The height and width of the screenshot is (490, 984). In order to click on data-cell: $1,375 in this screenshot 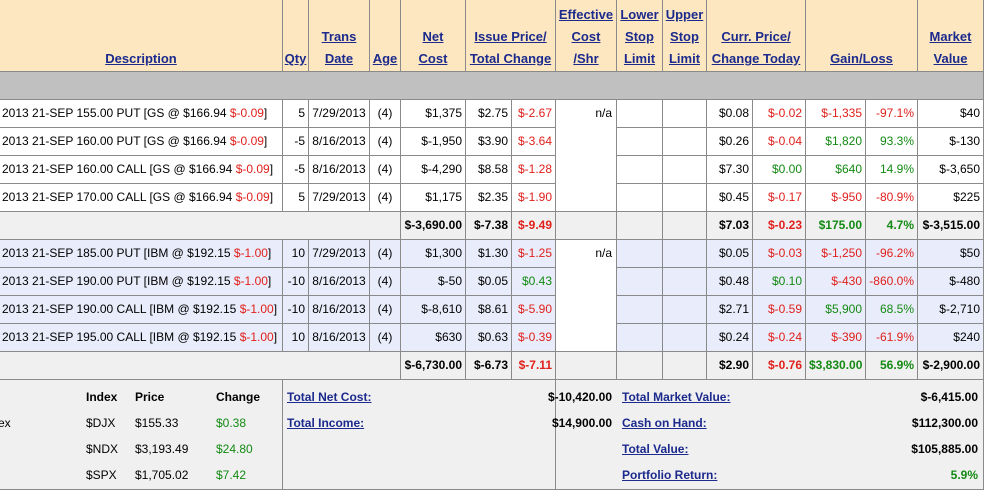, I will do `click(433, 114)`.